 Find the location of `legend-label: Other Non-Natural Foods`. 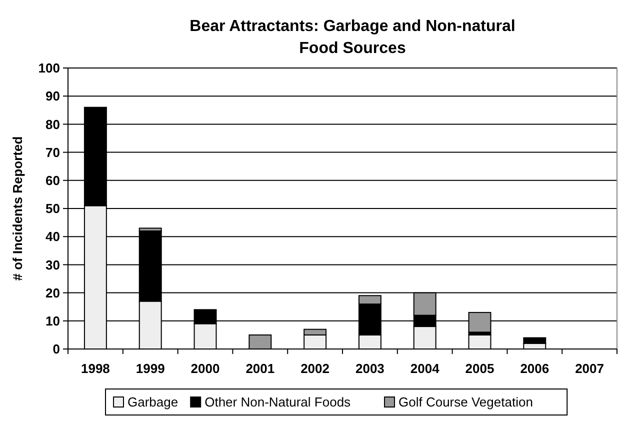

legend-label: Other Non-Natural Foods is located at coordinates (278, 402).